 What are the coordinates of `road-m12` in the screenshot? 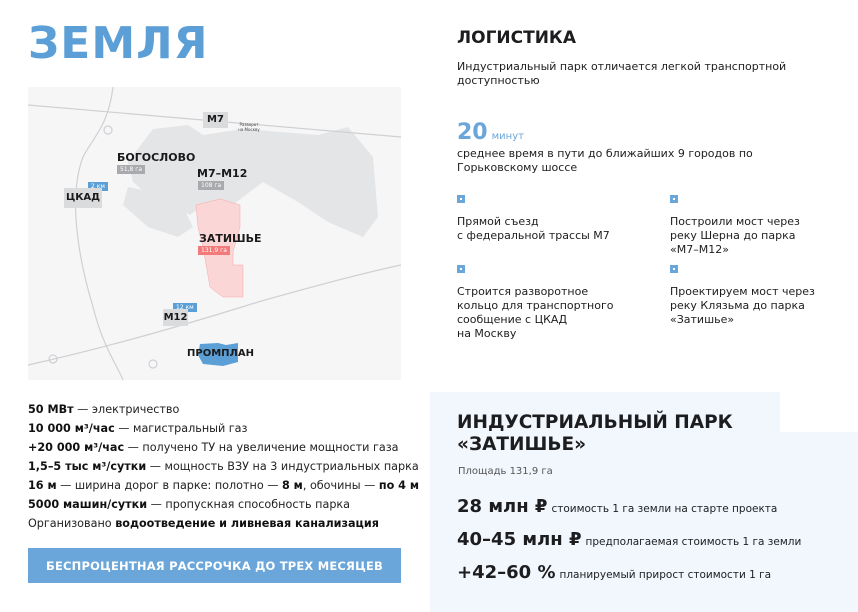 It's located at (214, 315).